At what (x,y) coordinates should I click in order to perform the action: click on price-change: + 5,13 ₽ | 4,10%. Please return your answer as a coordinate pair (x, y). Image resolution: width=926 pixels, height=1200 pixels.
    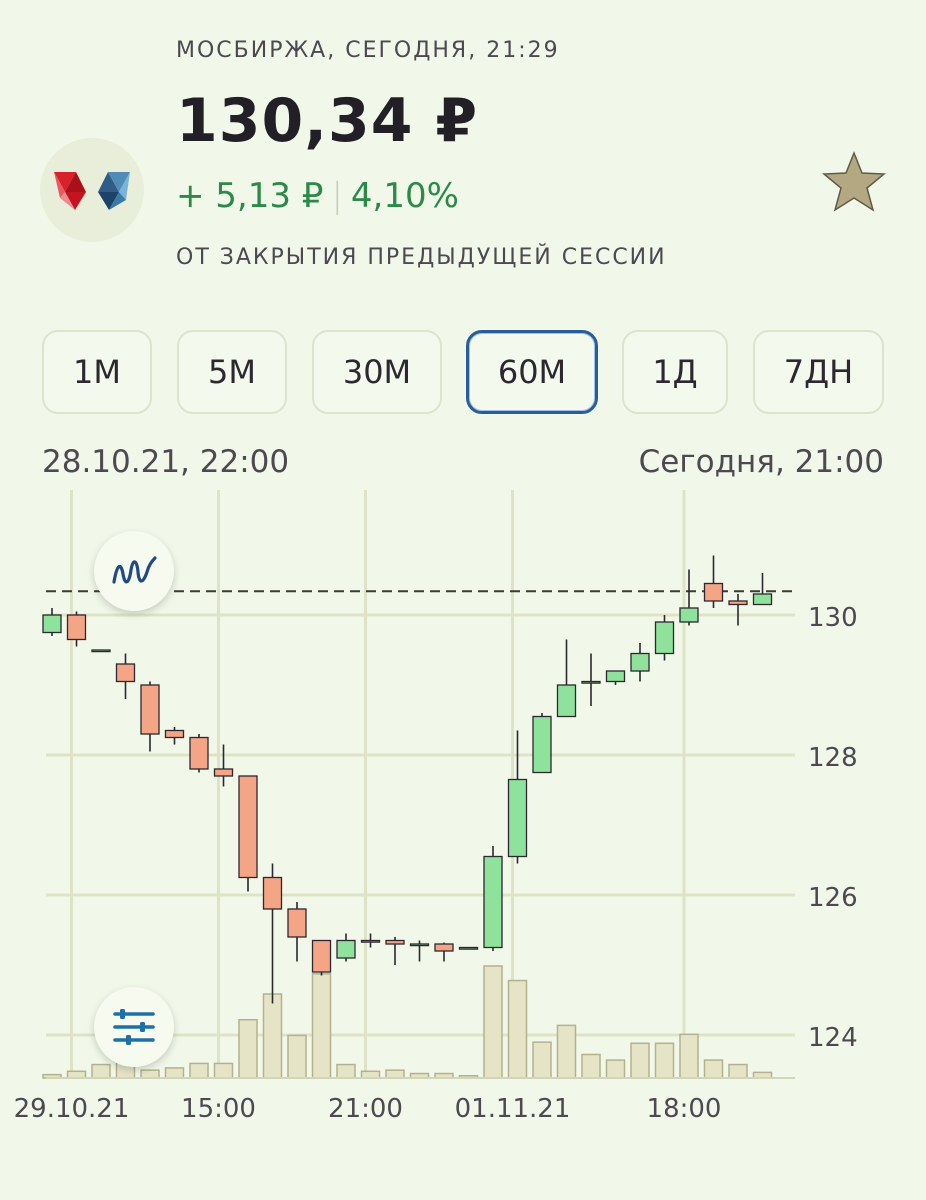
    Looking at the image, I should click on (317, 196).